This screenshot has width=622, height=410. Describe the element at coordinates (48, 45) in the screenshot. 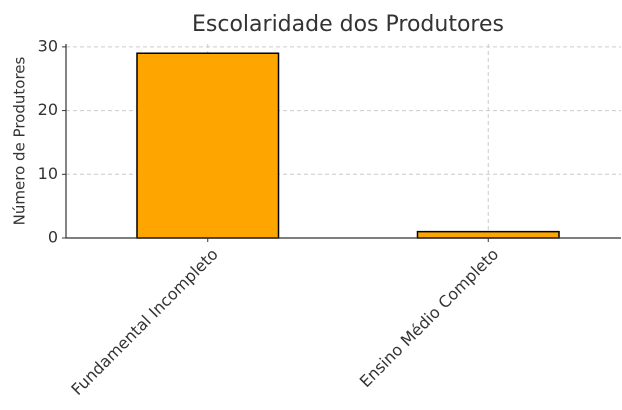

I see `y-tick-label: 30` at that location.